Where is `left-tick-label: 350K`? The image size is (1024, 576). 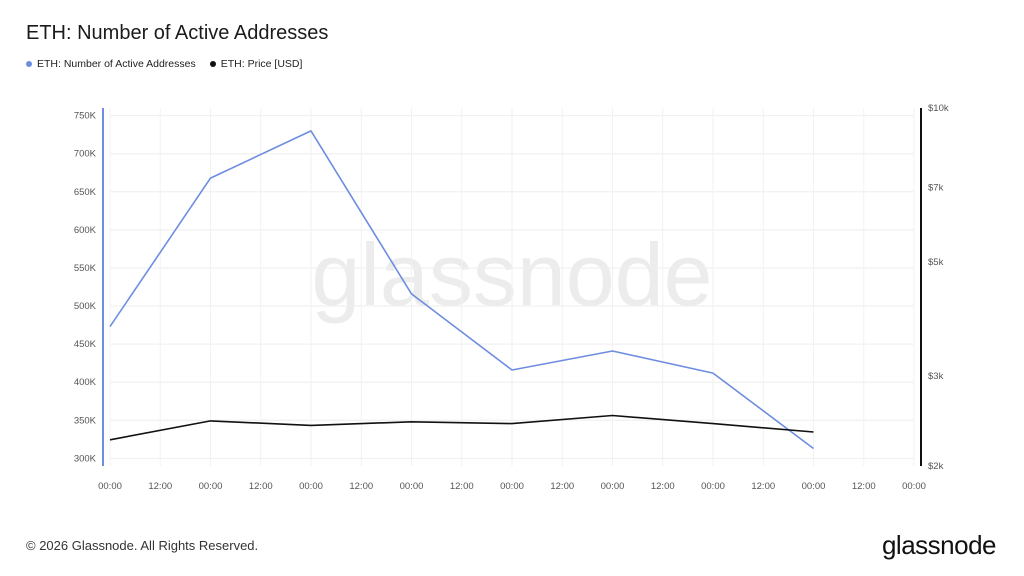 left-tick-label: 350K is located at coordinates (85, 420).